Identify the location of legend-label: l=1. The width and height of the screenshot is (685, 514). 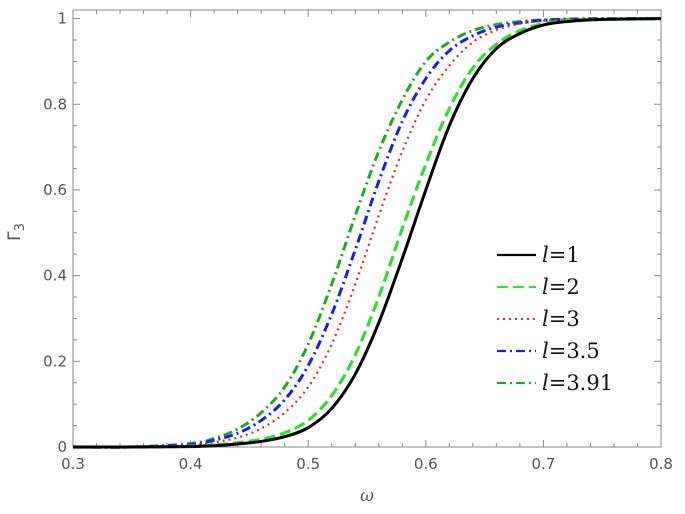
(561, 255).